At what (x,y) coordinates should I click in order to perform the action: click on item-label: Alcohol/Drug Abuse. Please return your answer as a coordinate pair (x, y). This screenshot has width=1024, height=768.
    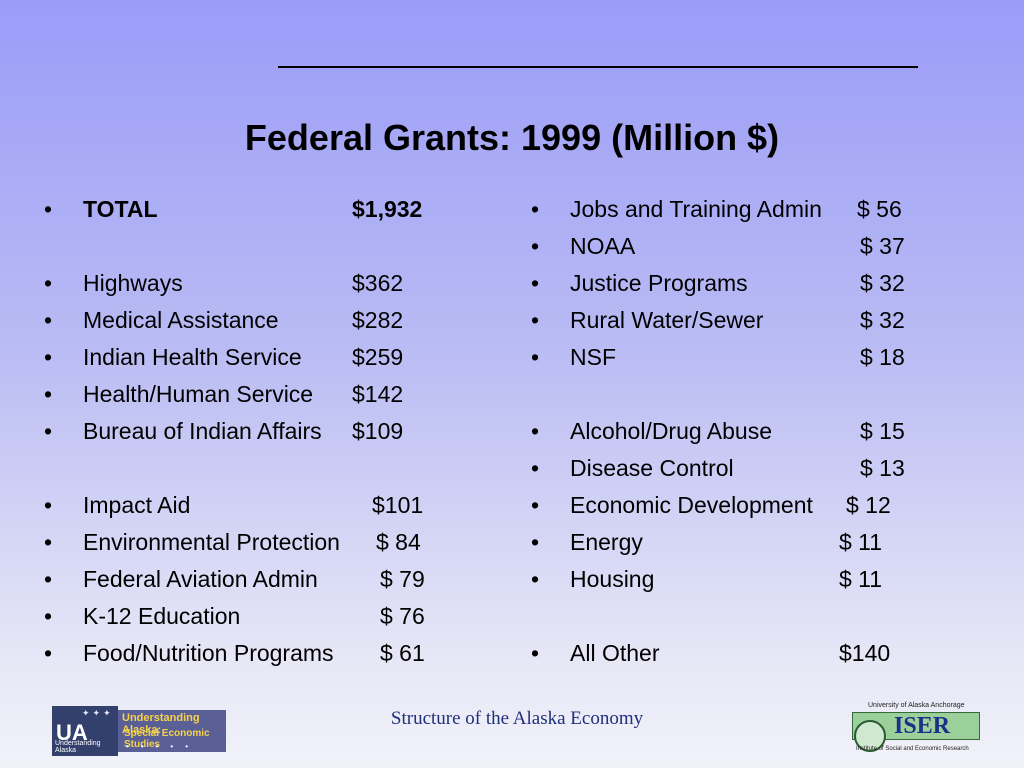
    Looking at the image, I should click on (671, 431).